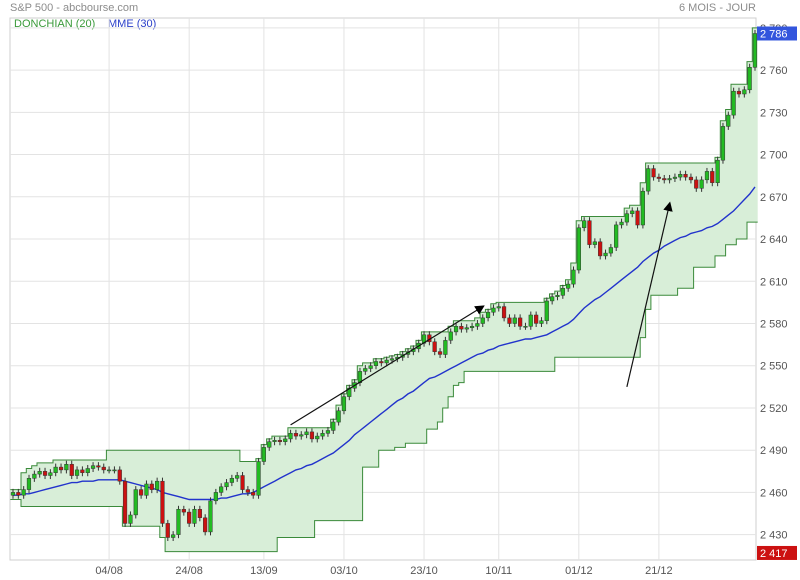 The width and height of the screenshot is (800, 580). I want to click on y-tick-label: 2 520, so click(774, 409).